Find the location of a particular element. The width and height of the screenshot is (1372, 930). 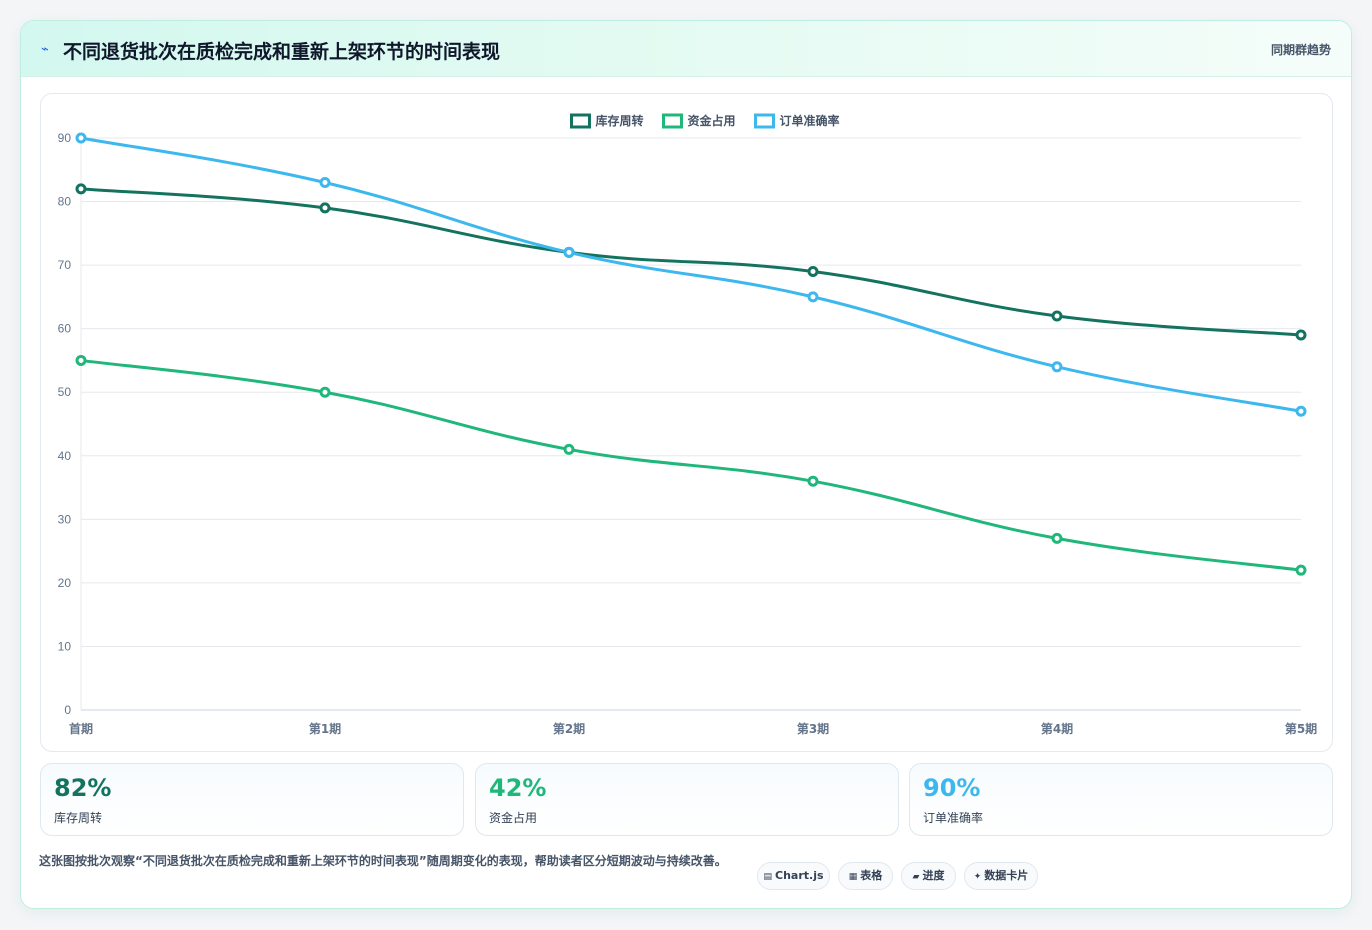

stat-card-order-accuracy: 90% 订单准确率 is located at coordinates (1121, 799).